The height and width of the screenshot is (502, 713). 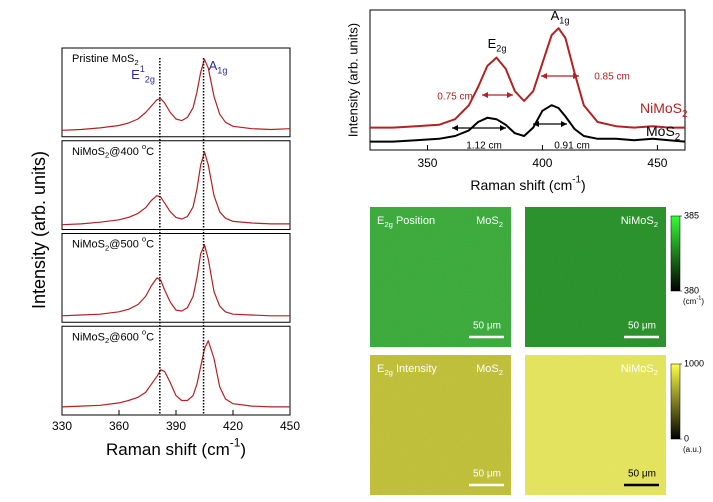 What do you see at coordinates (690, 301) in the screenshot?
I see `text-part: (cm` at bounding box center [690, 301].